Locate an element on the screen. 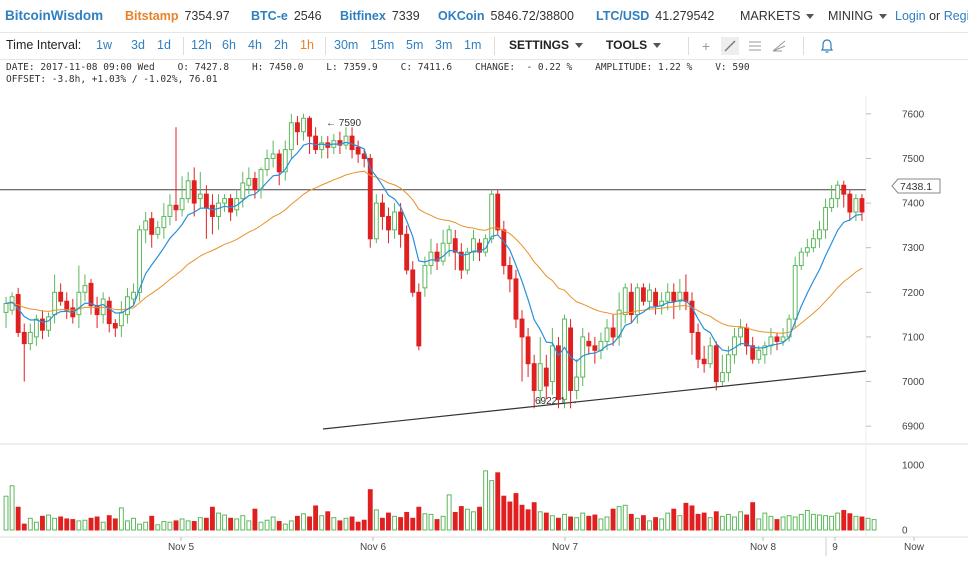 The image size is (968, 562). markets-menu: MARKETS is located at coordinates (777, 16).